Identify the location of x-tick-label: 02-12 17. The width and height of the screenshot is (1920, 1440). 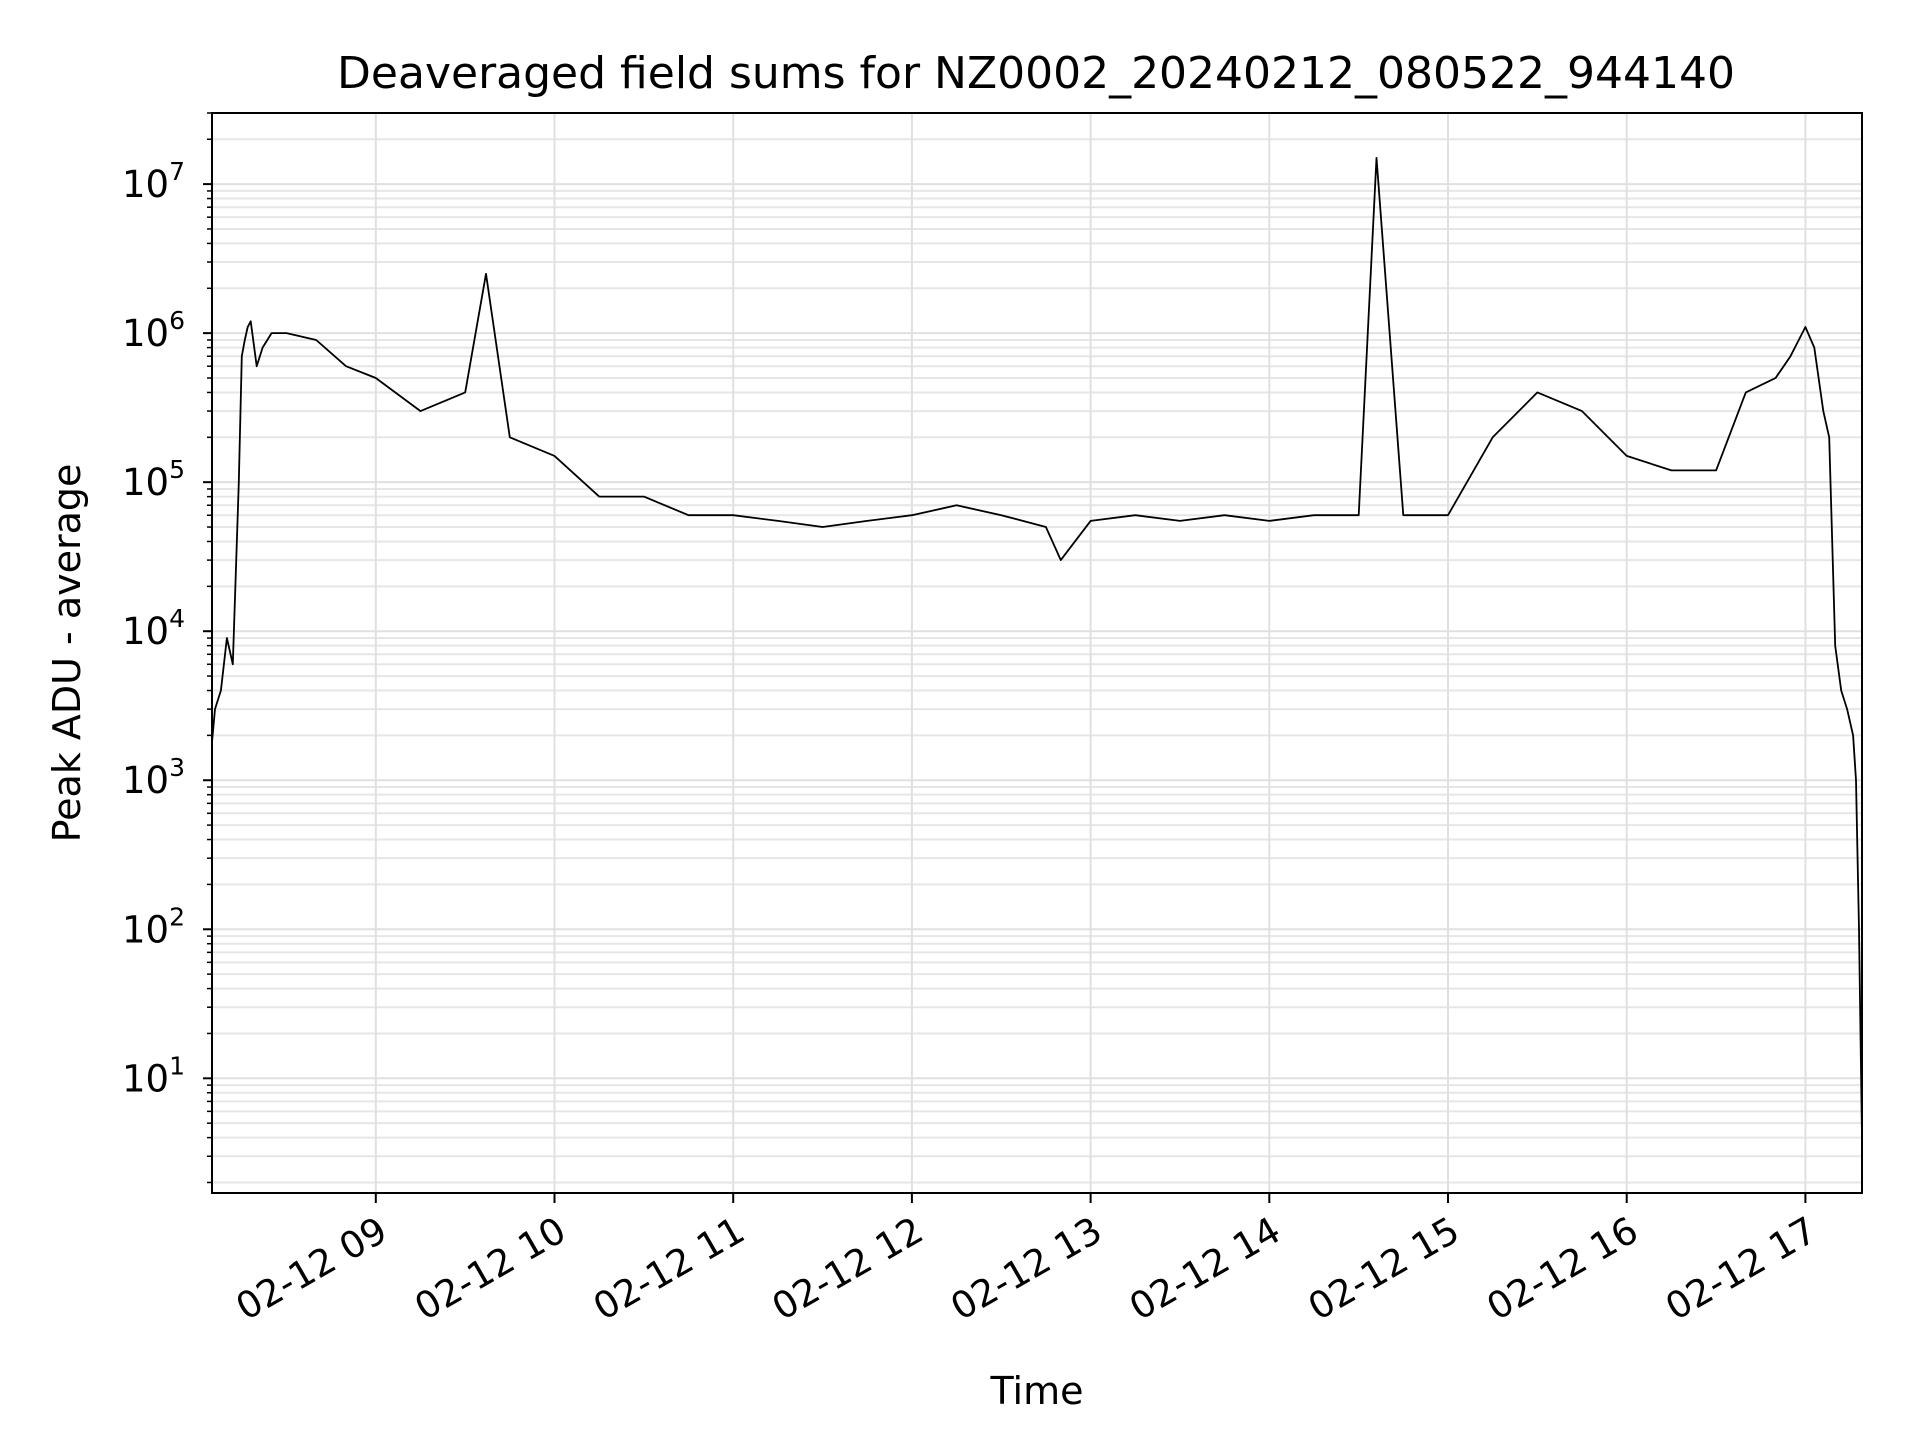
(1741, 1269).